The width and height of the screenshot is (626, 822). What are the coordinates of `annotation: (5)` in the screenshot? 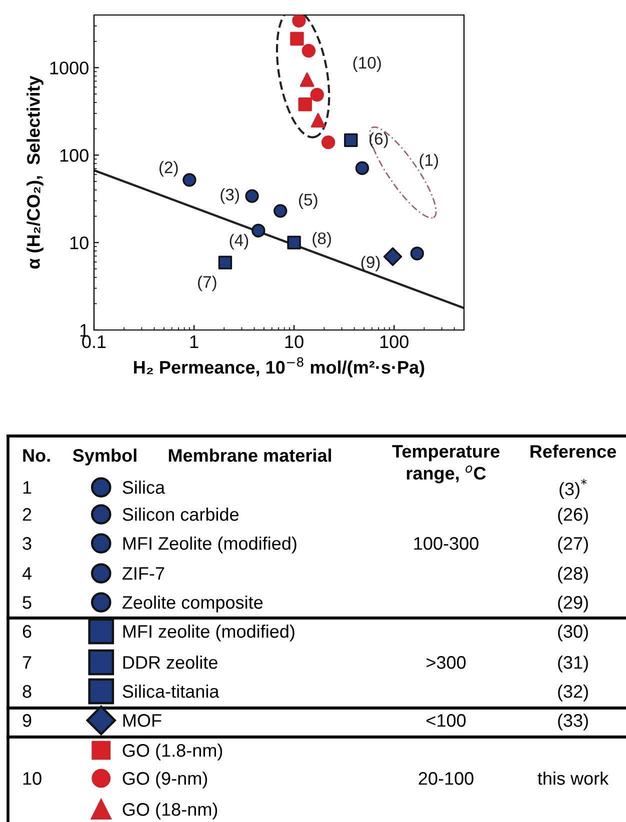 It's located at (308, 201).